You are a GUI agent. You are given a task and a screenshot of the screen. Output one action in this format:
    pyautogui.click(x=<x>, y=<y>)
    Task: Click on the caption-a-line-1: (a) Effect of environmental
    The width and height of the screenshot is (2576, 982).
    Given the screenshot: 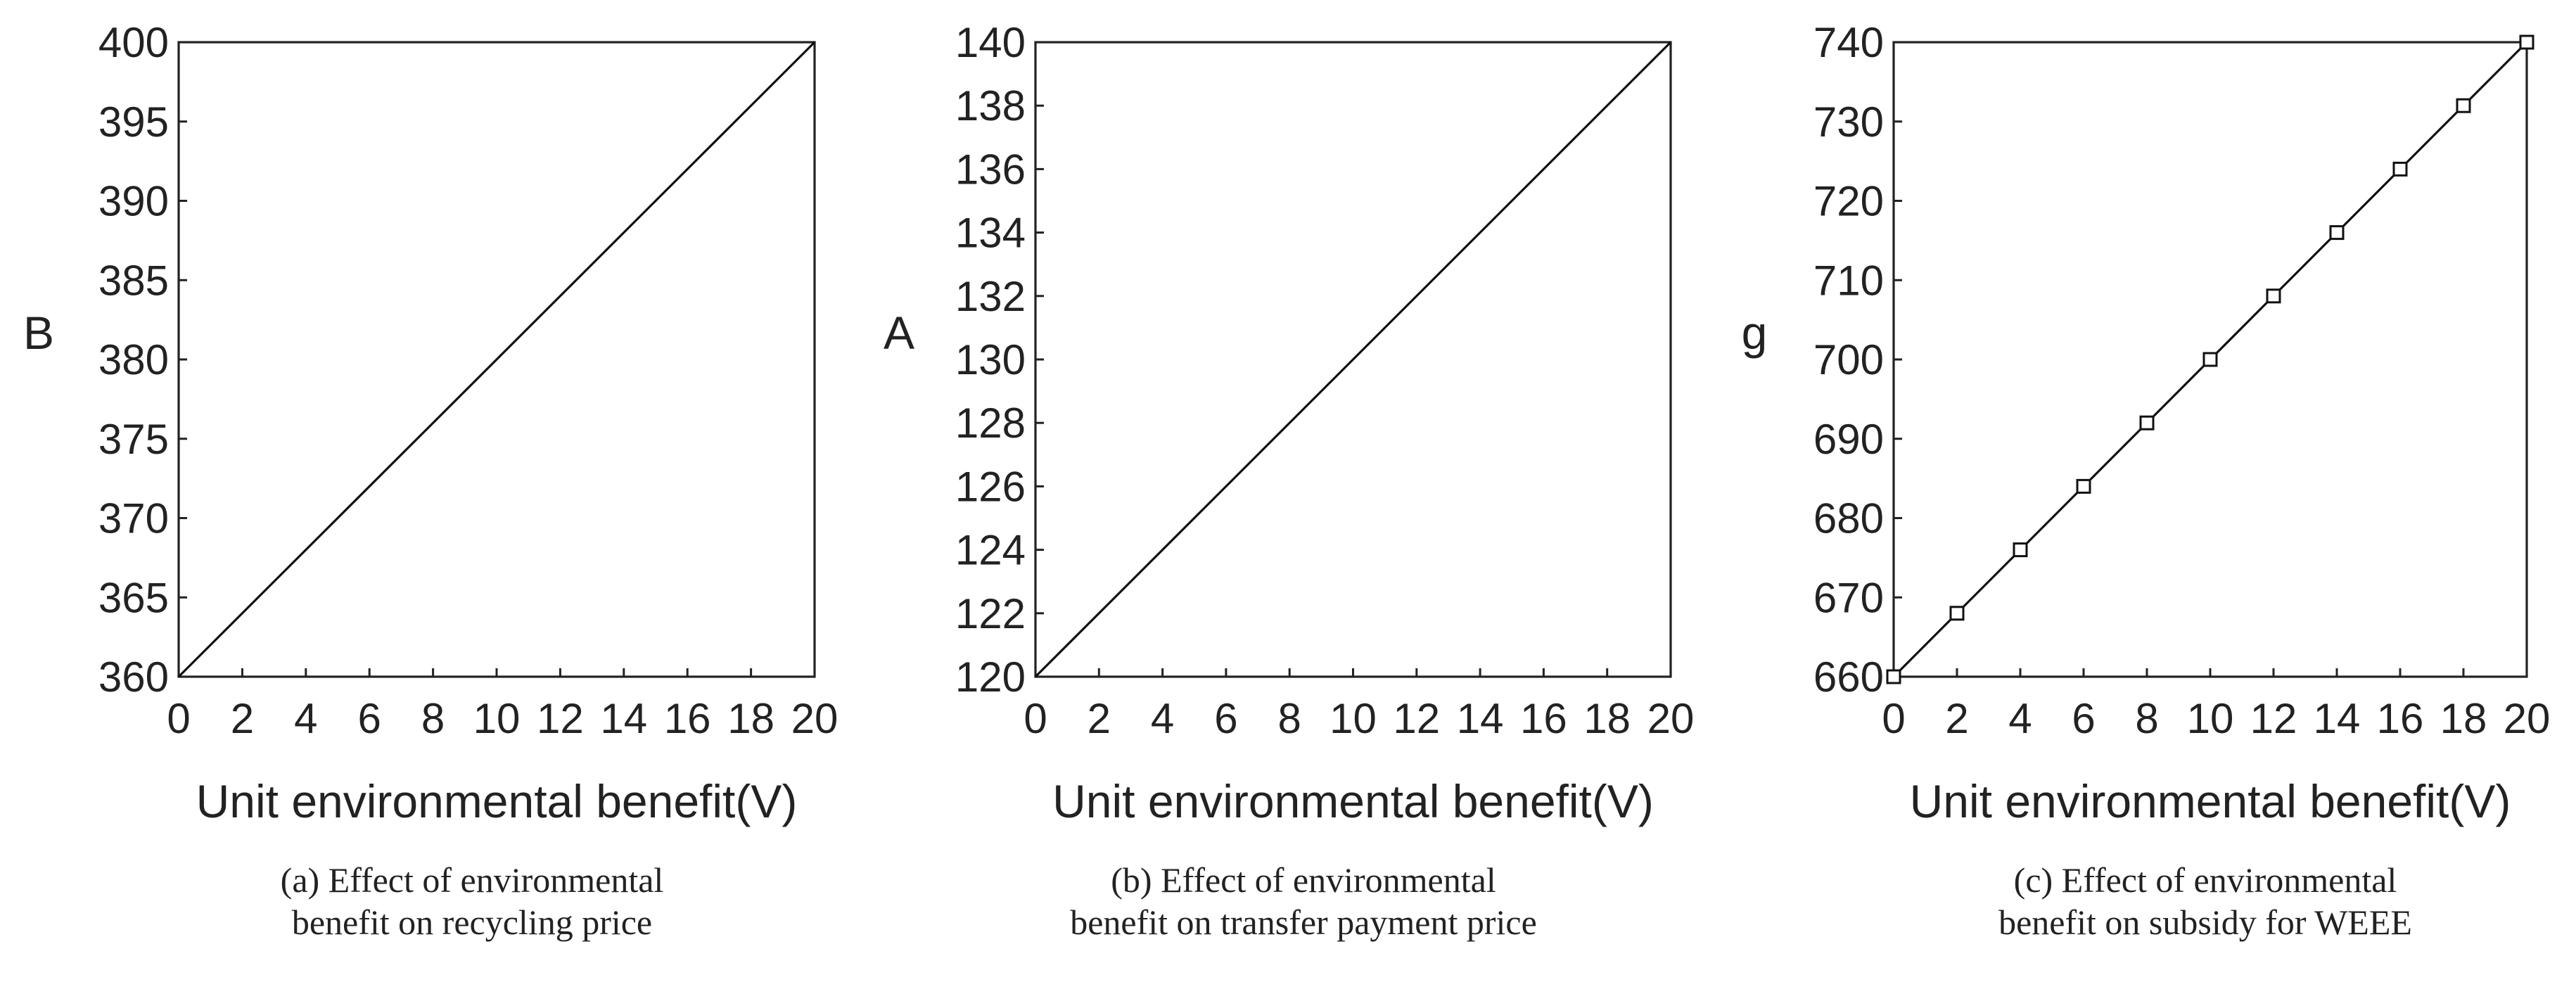 What is the action you would take?
    pyautogui.click(x=472, y=880)
    